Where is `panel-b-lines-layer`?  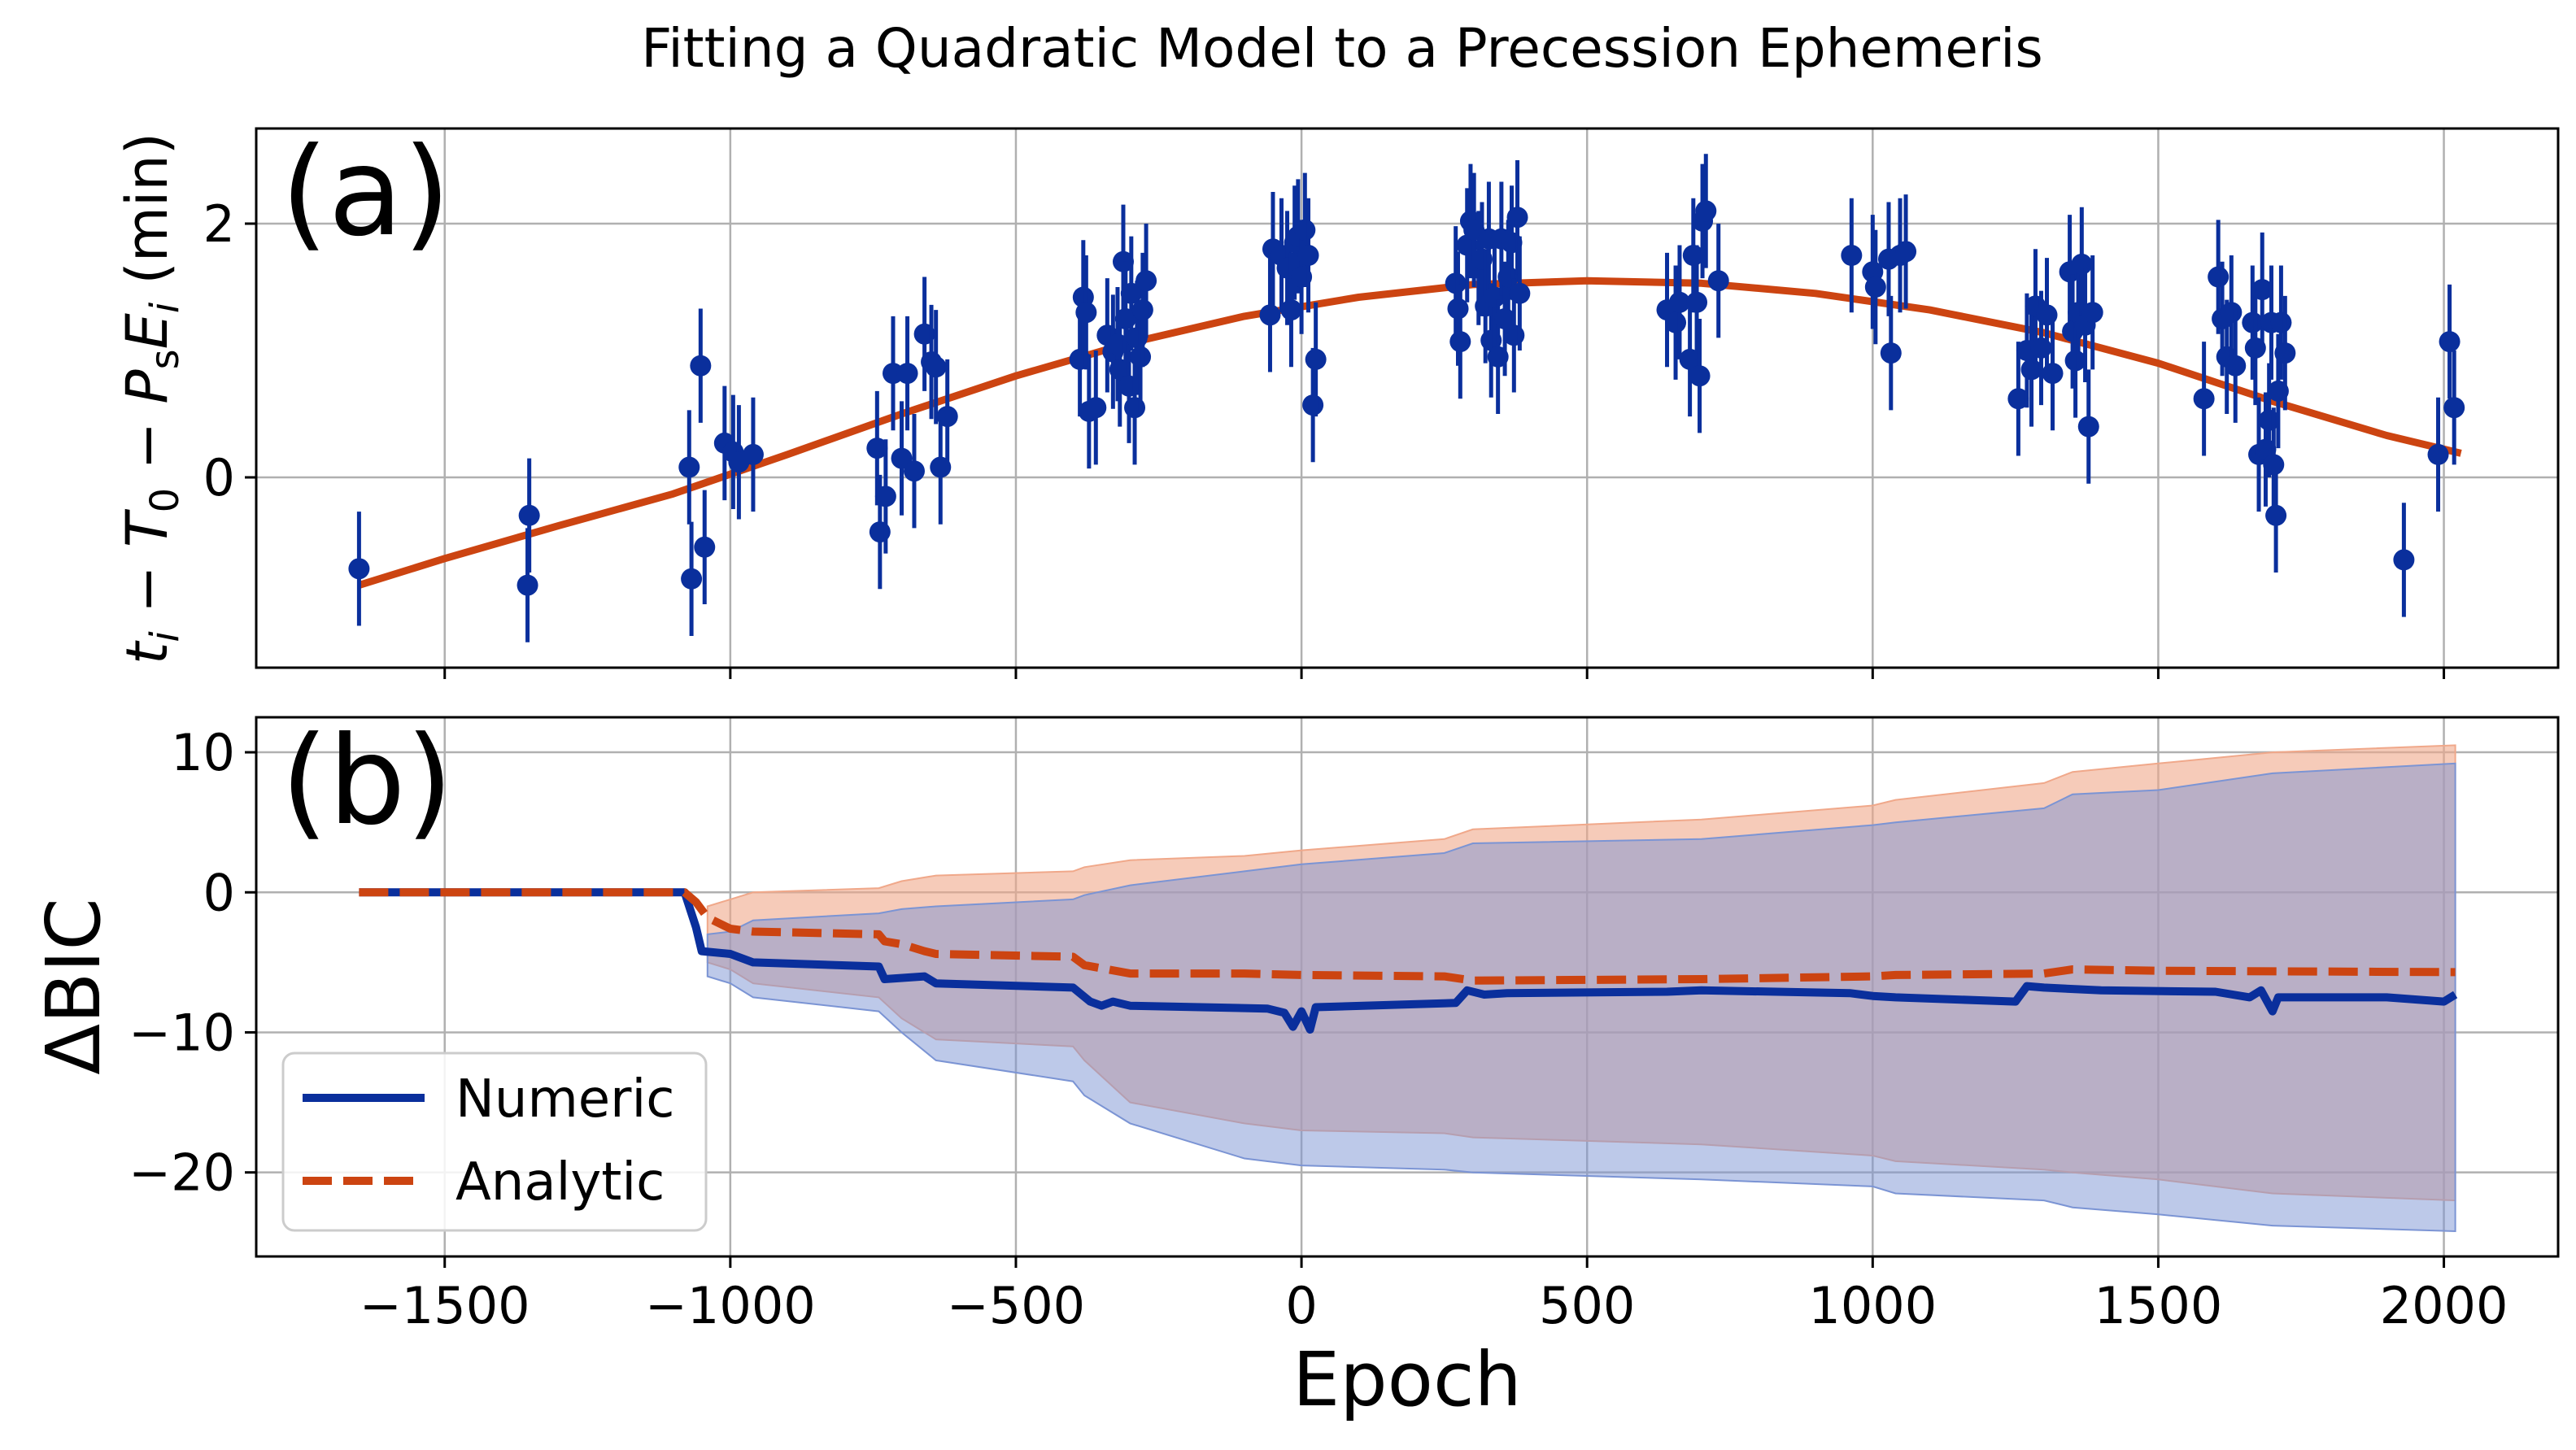 panel-b-lines-layer is located at coordinates (1408, 961).